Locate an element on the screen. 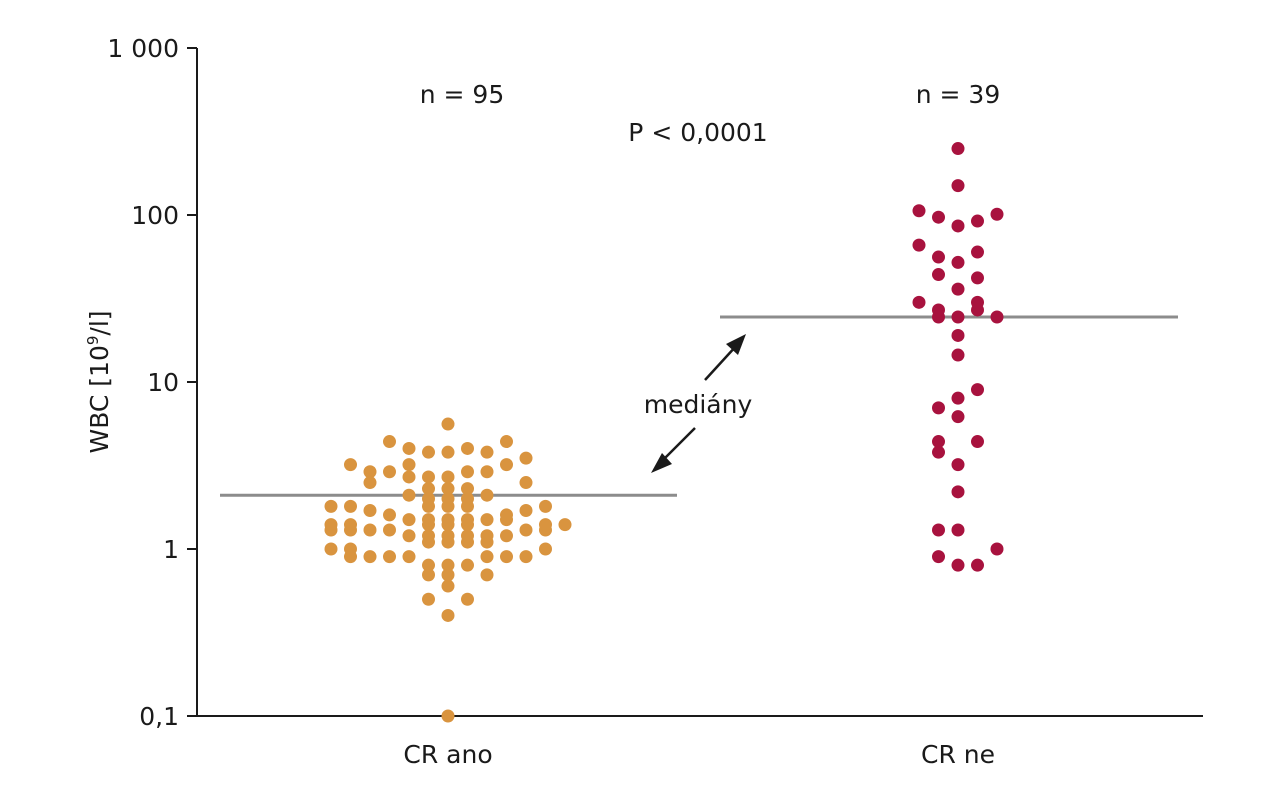  series-cr-ano-points is located at coordinates (448, 570).